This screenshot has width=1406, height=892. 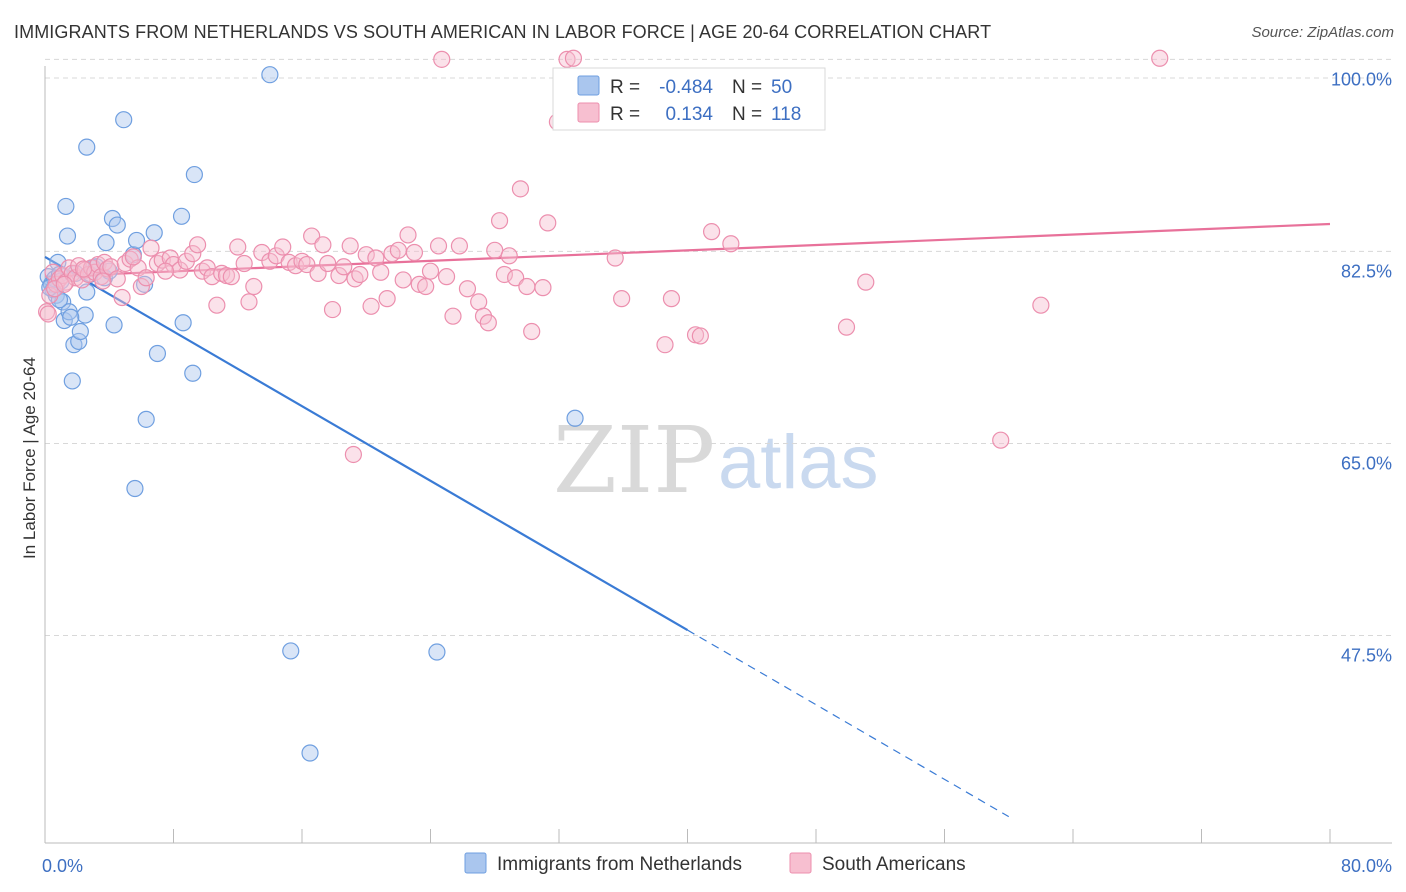 What do you see at coordinates (1366, 866) in the screenshot?
I see `x-tick-label-max: 80.0%` at bounding box center [1366, 866].